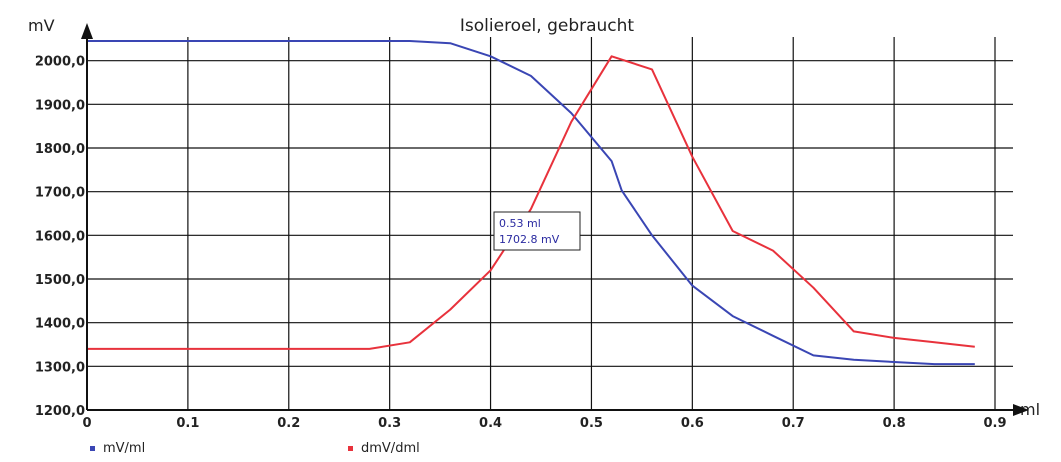 The height and width of the screenshot is (462, 1061). I want to click on x-tick-label: 0.7, so click(793, 423).